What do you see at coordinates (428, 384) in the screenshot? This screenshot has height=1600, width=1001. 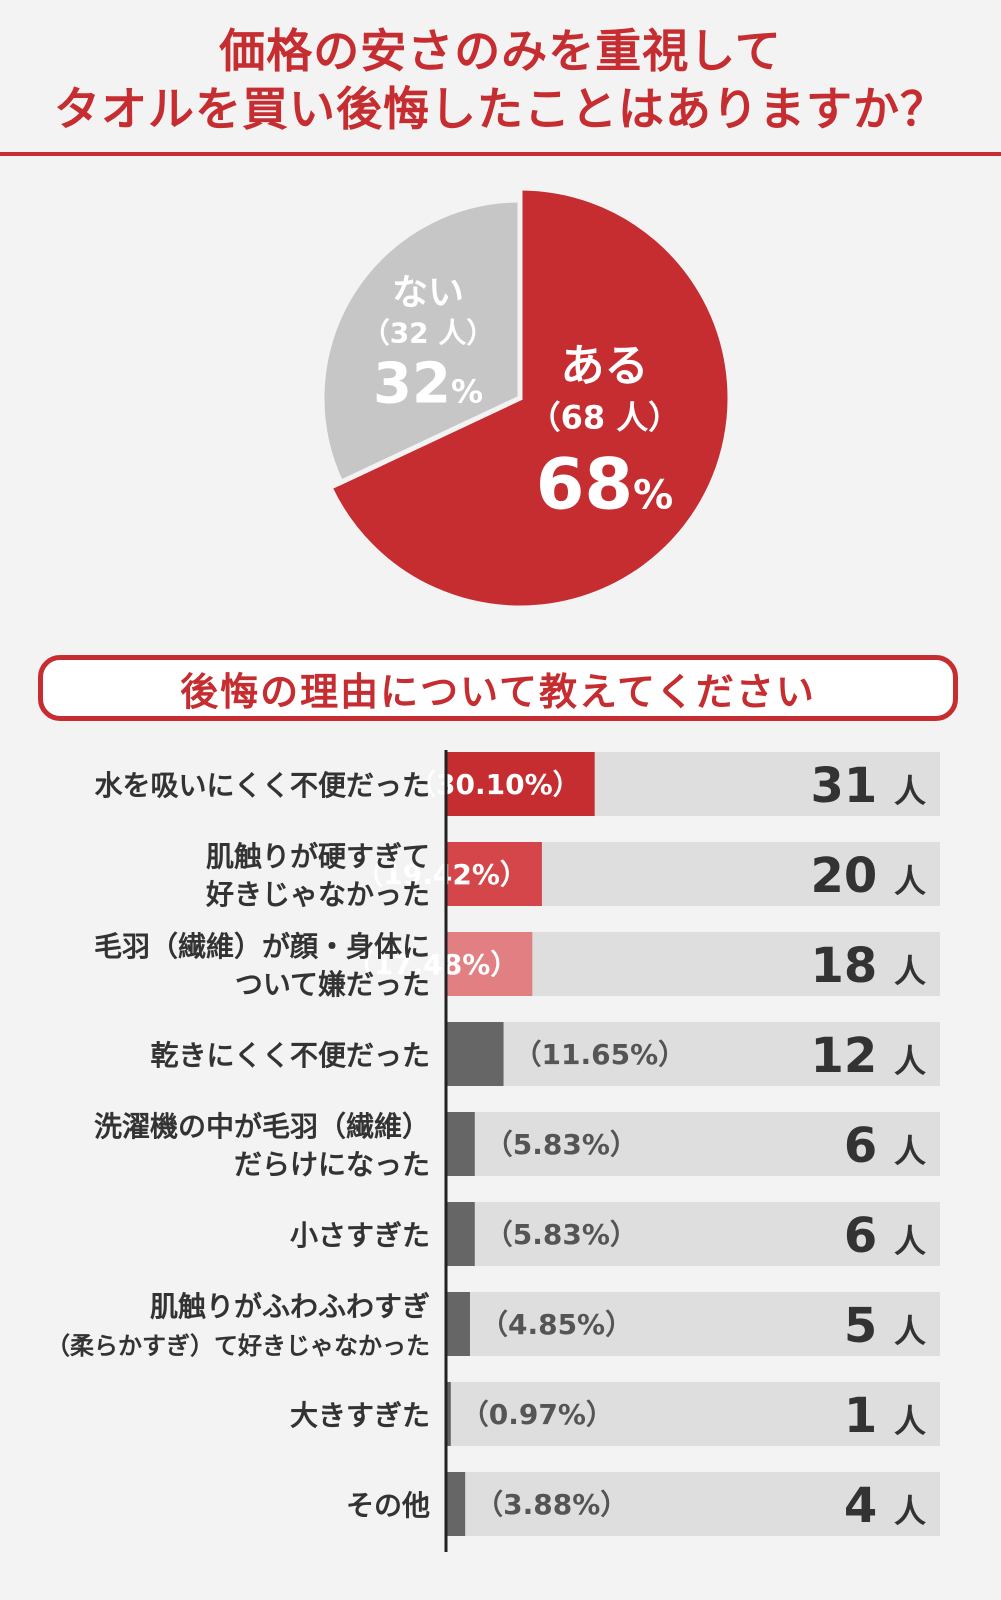 I see `pie-slice-percent-1: 32%` at bounding box center [428, 384].